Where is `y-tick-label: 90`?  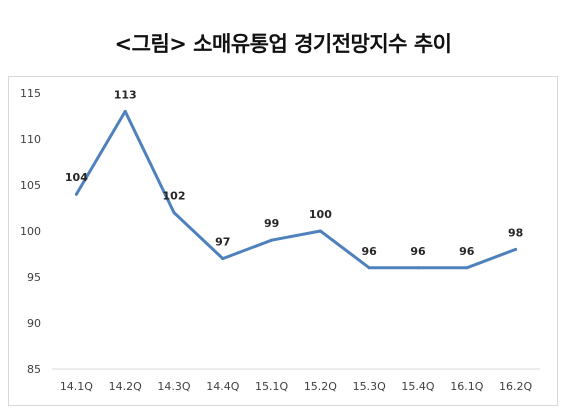
y-tick-label: 90 is located at coordinates (34, 323).